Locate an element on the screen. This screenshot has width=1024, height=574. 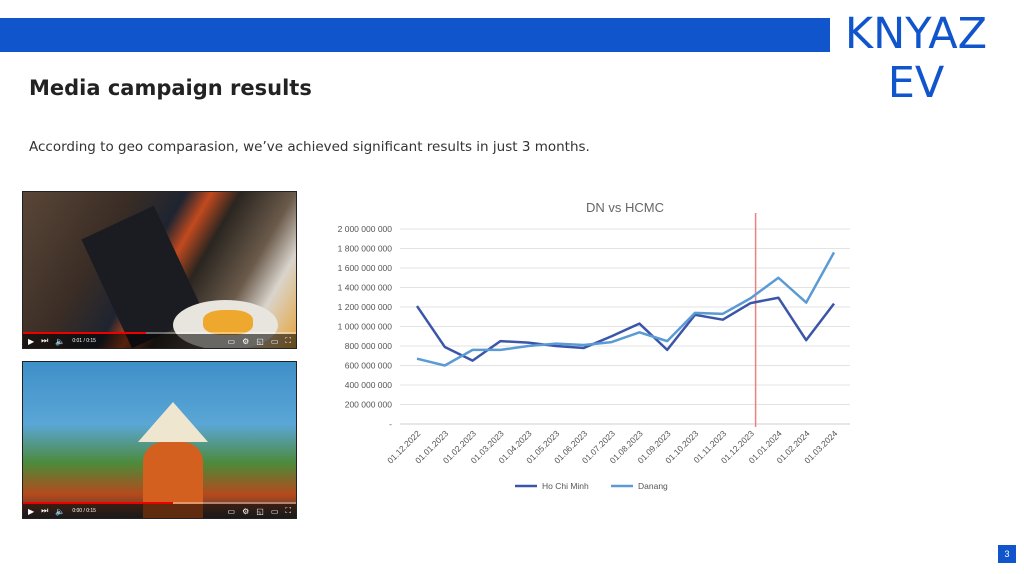
y-tick-label: 600 000 000 is located at coordinates (369, 366).